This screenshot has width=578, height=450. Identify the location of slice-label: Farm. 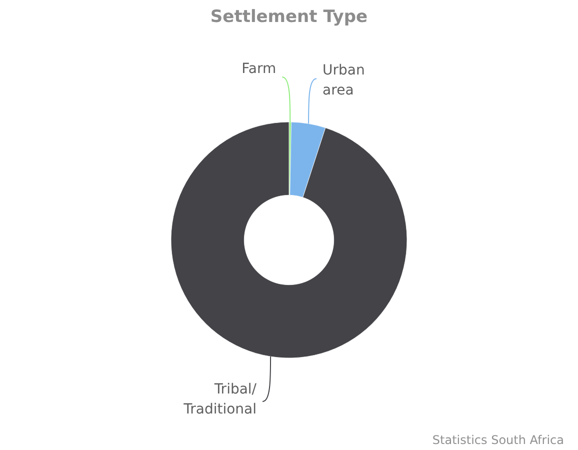
(259, 69).